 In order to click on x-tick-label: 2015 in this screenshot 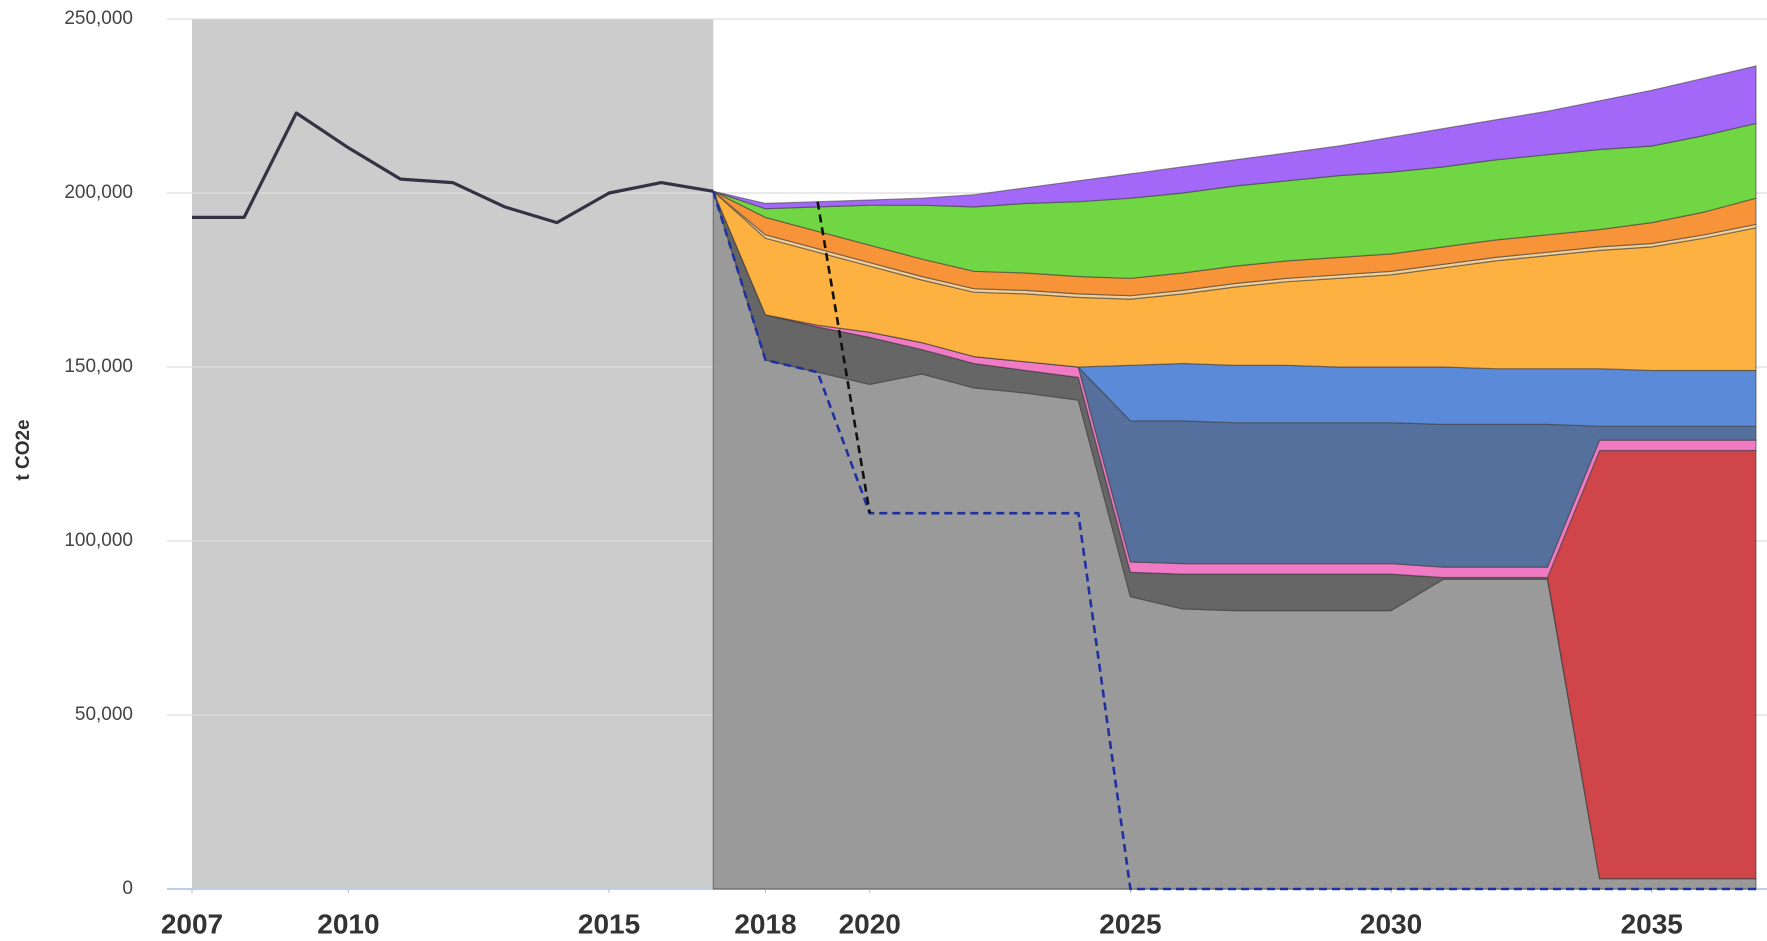, I will do `click(609, 923)`.